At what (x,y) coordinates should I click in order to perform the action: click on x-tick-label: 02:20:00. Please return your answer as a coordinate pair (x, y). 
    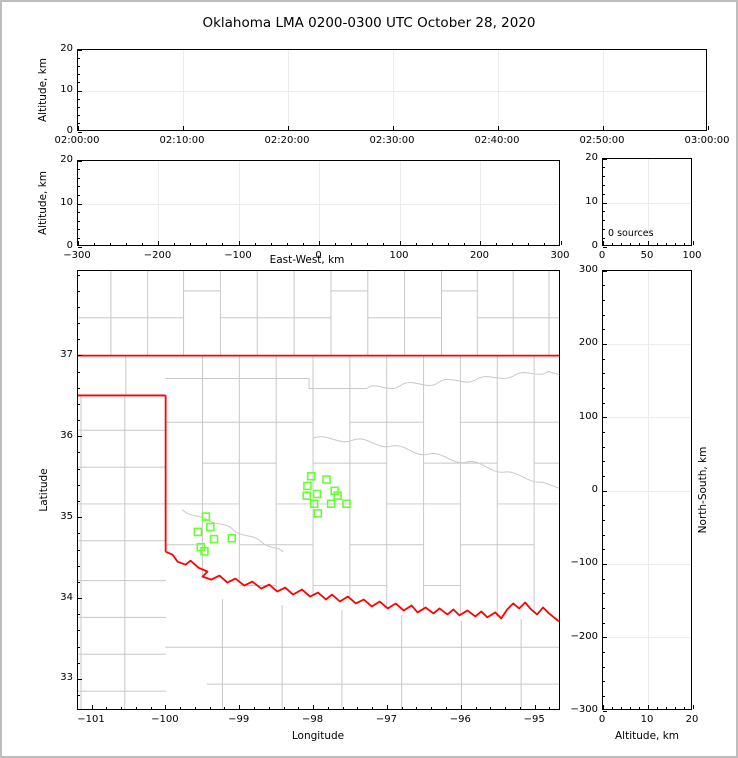
    Looking at the image, I should click on (287, 140).